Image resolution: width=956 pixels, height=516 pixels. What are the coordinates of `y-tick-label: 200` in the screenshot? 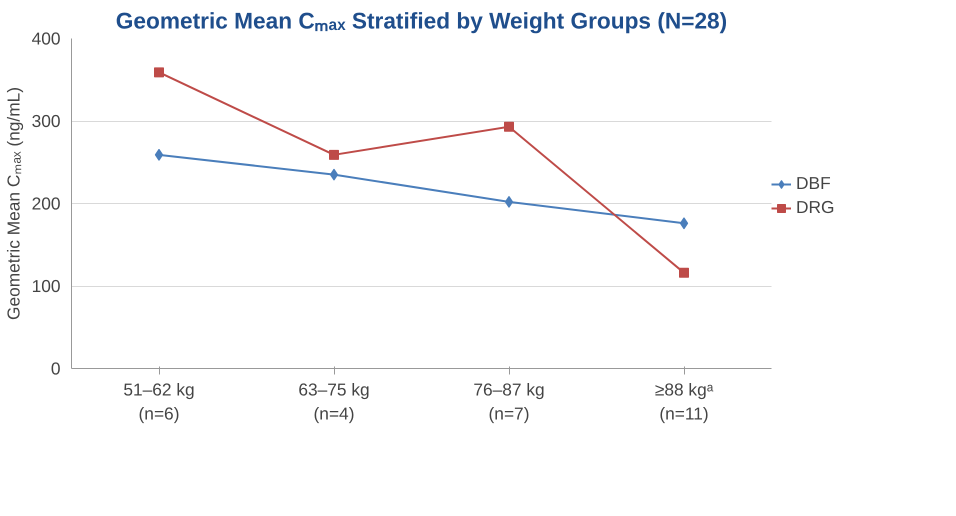 It's located at (46, 204).